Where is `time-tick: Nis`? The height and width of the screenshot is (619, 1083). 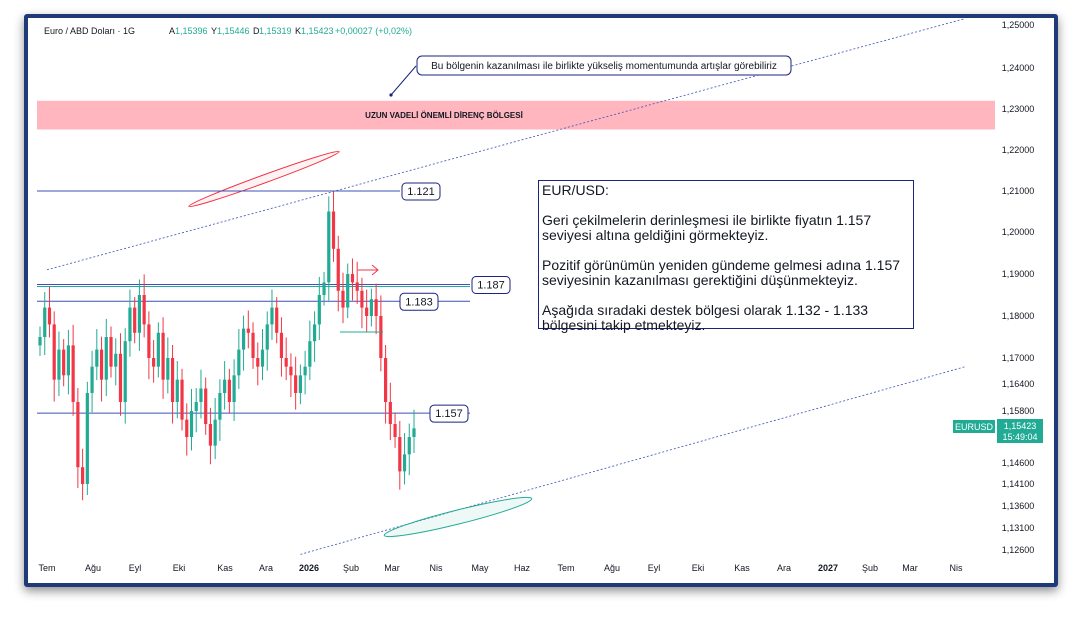 time-tick: Nis is located at coordinates (956, 568).